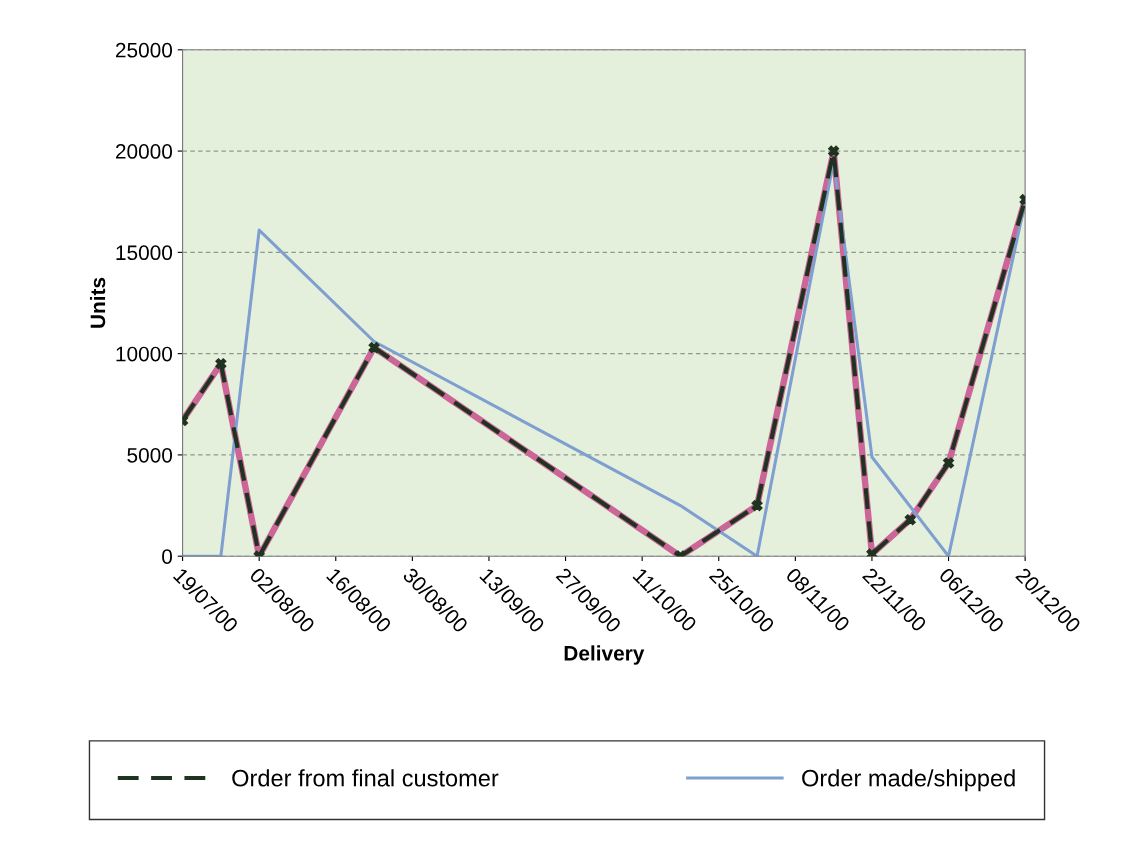 This screenshot has width=1134, height=844. I want to click on y-tick-label: 20000, so click(144, 151).